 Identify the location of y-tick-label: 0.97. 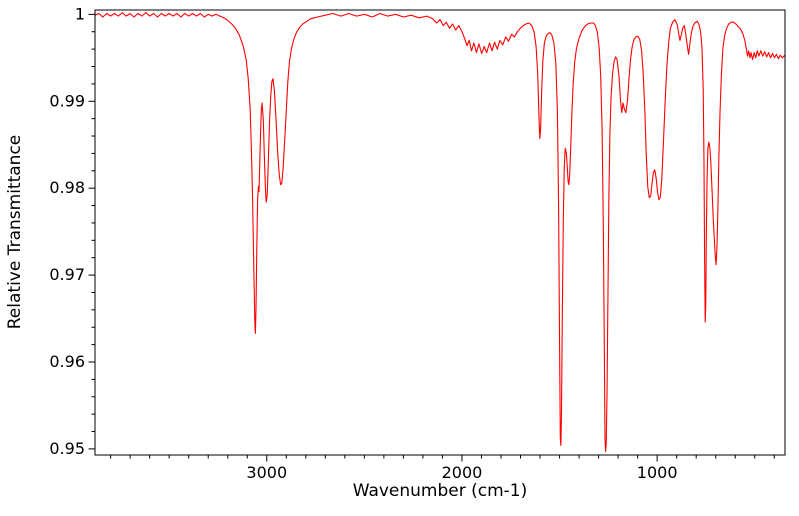
(67, 274).